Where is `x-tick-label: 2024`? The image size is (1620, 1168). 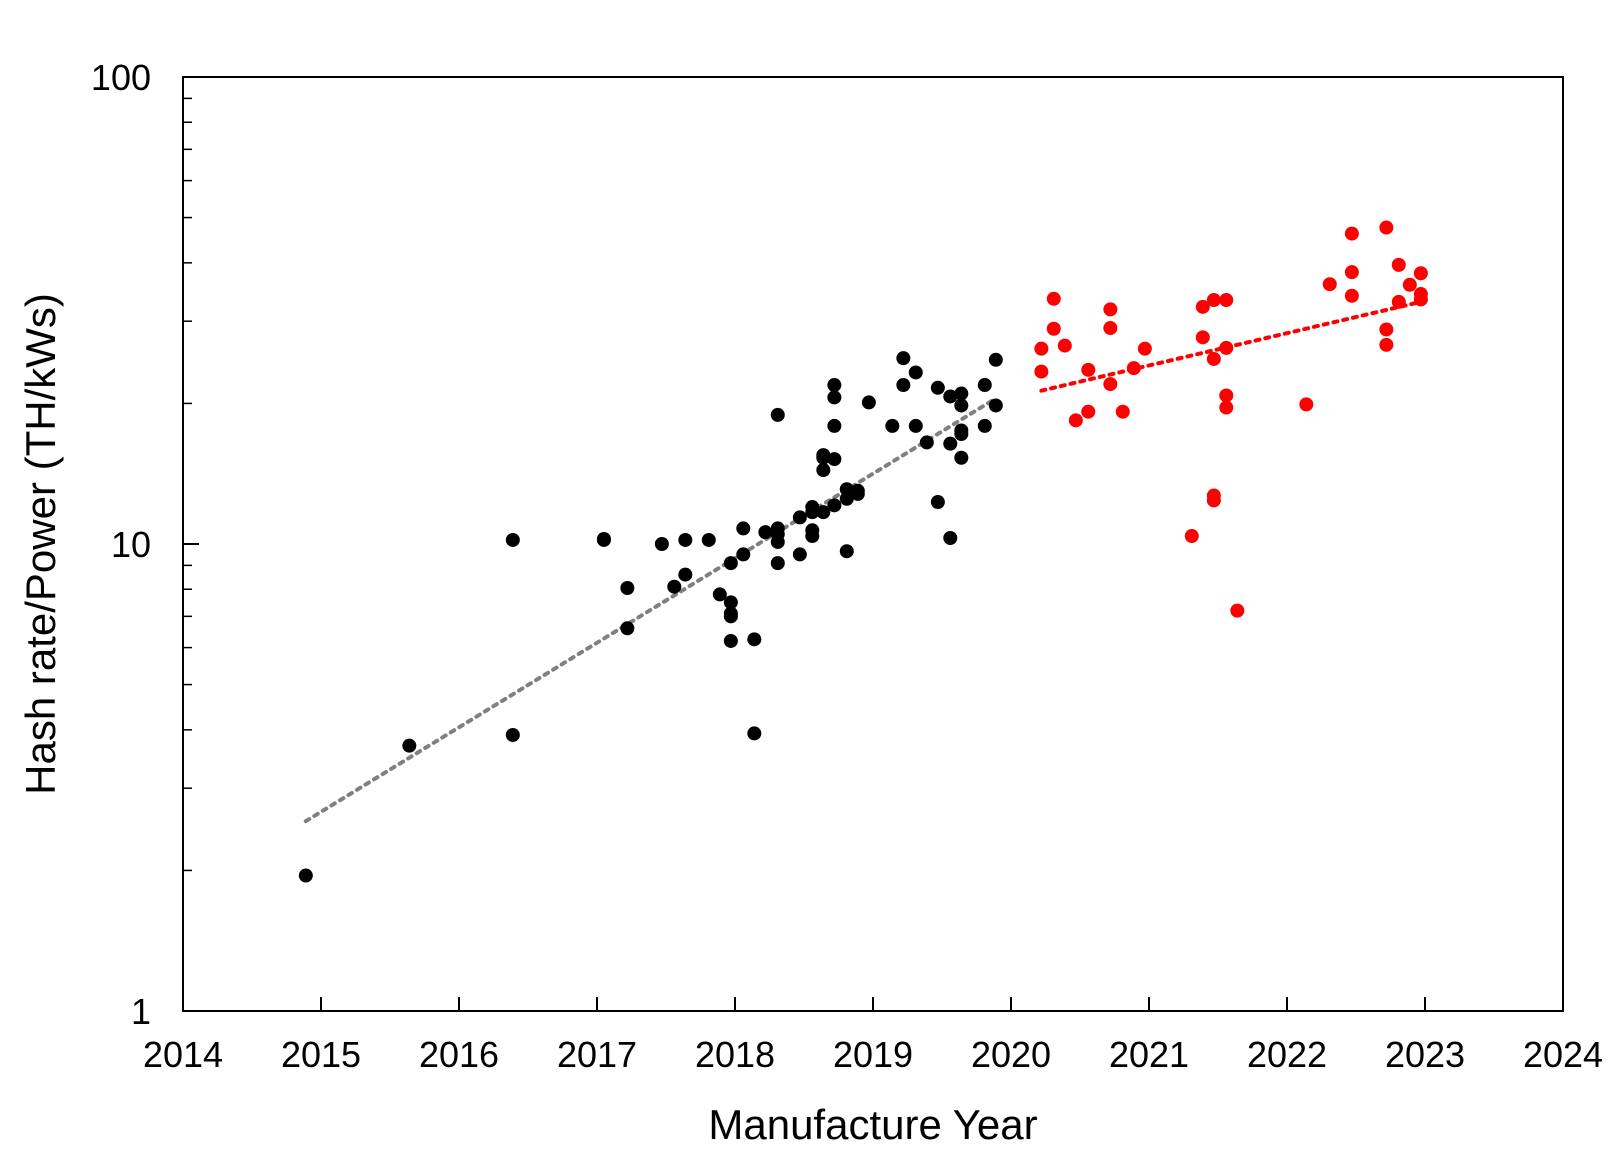
x-tick-label: 2024 is located at coordinates (1563, 1054).